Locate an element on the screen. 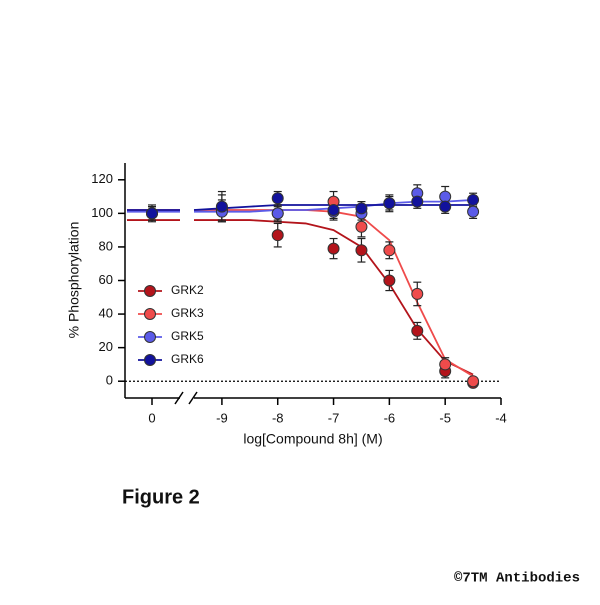 The height and width of the screenshot is (605, 600). y-tick-label: 20 is located at coordinates (106, 346).